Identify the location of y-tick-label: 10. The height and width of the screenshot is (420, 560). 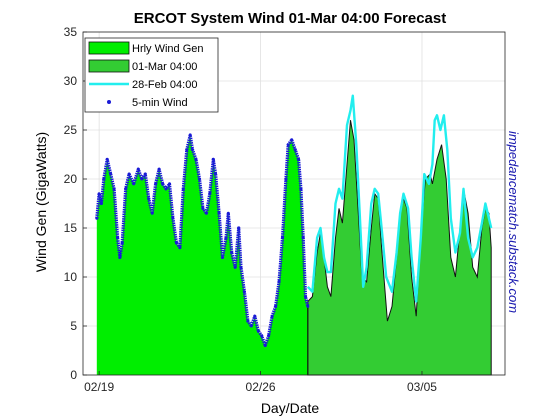
(71, 277).